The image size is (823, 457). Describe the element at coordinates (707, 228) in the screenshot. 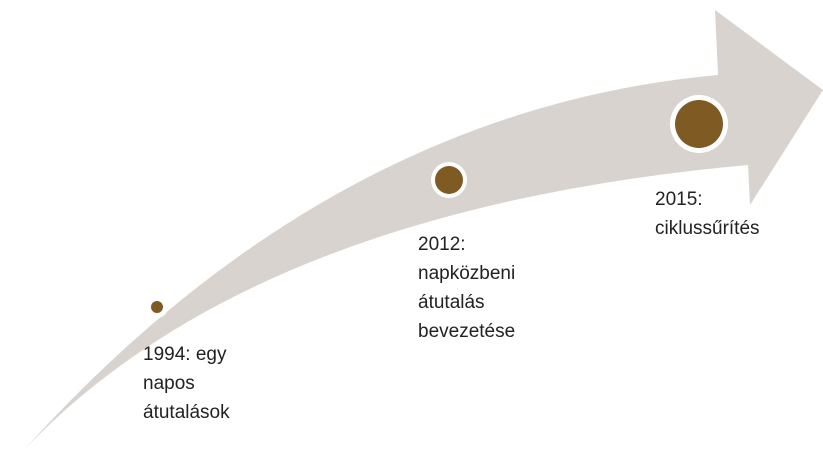

I see `milestone-label: ciklussűrítés` at that location.